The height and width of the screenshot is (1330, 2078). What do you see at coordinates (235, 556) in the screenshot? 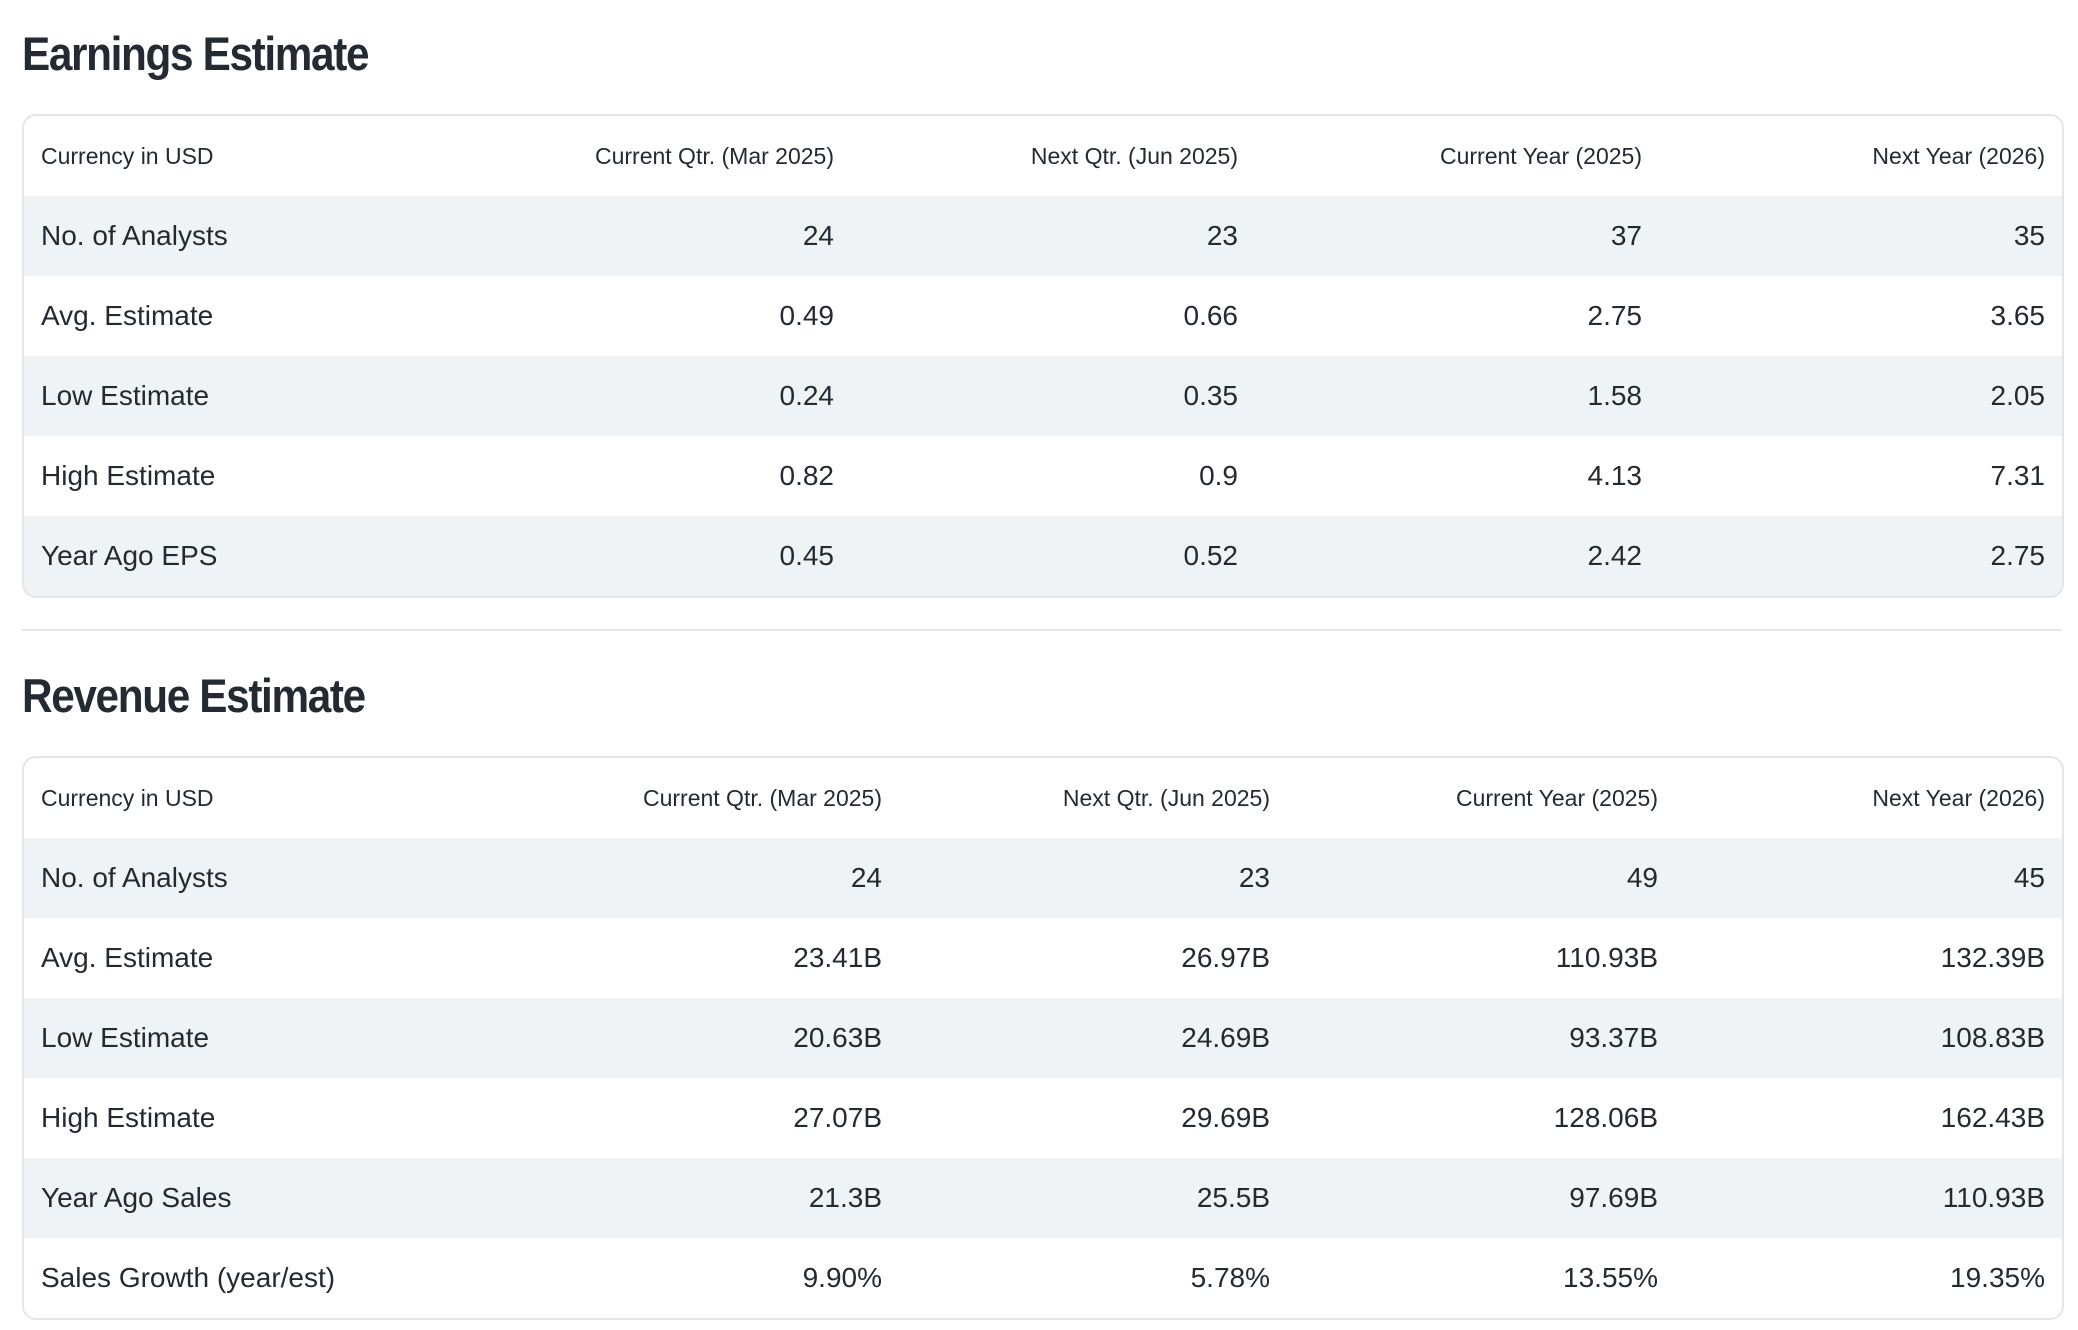
I see `row-label: Year Ago EPS` at bounding box center [235, 556].